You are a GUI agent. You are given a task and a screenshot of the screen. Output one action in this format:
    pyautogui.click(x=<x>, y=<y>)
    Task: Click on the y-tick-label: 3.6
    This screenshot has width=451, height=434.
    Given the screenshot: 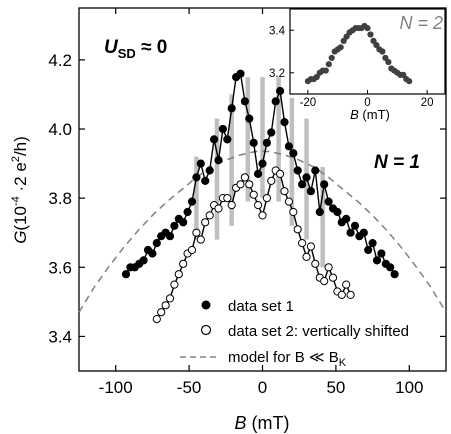 What is the action you would take?
    pyautogui.click(x=60, y=267)
    